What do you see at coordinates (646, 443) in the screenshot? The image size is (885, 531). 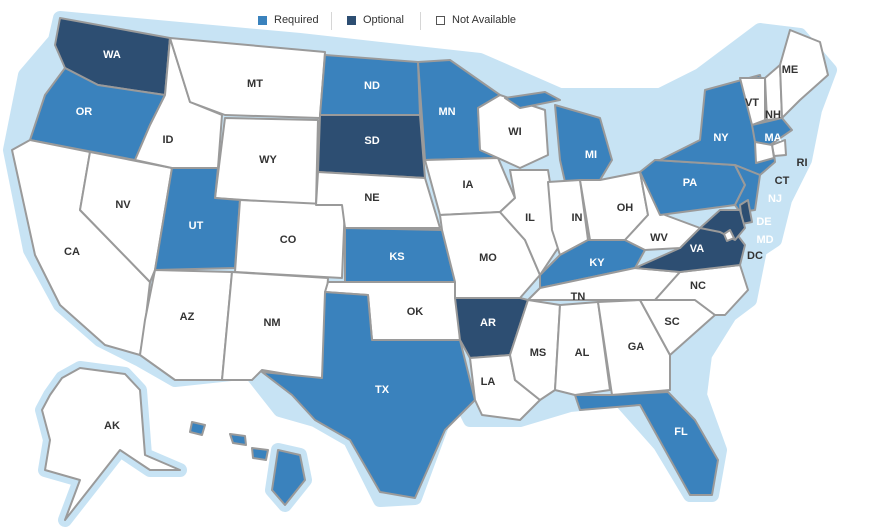 I see `state-fl` at bounding box center [646, 443].